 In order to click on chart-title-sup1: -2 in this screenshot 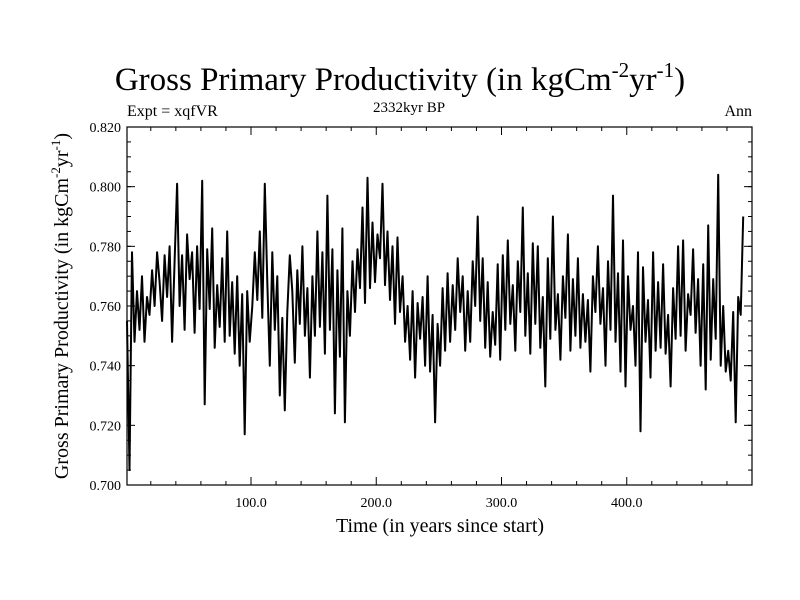, I will do `click(620, 70)`.